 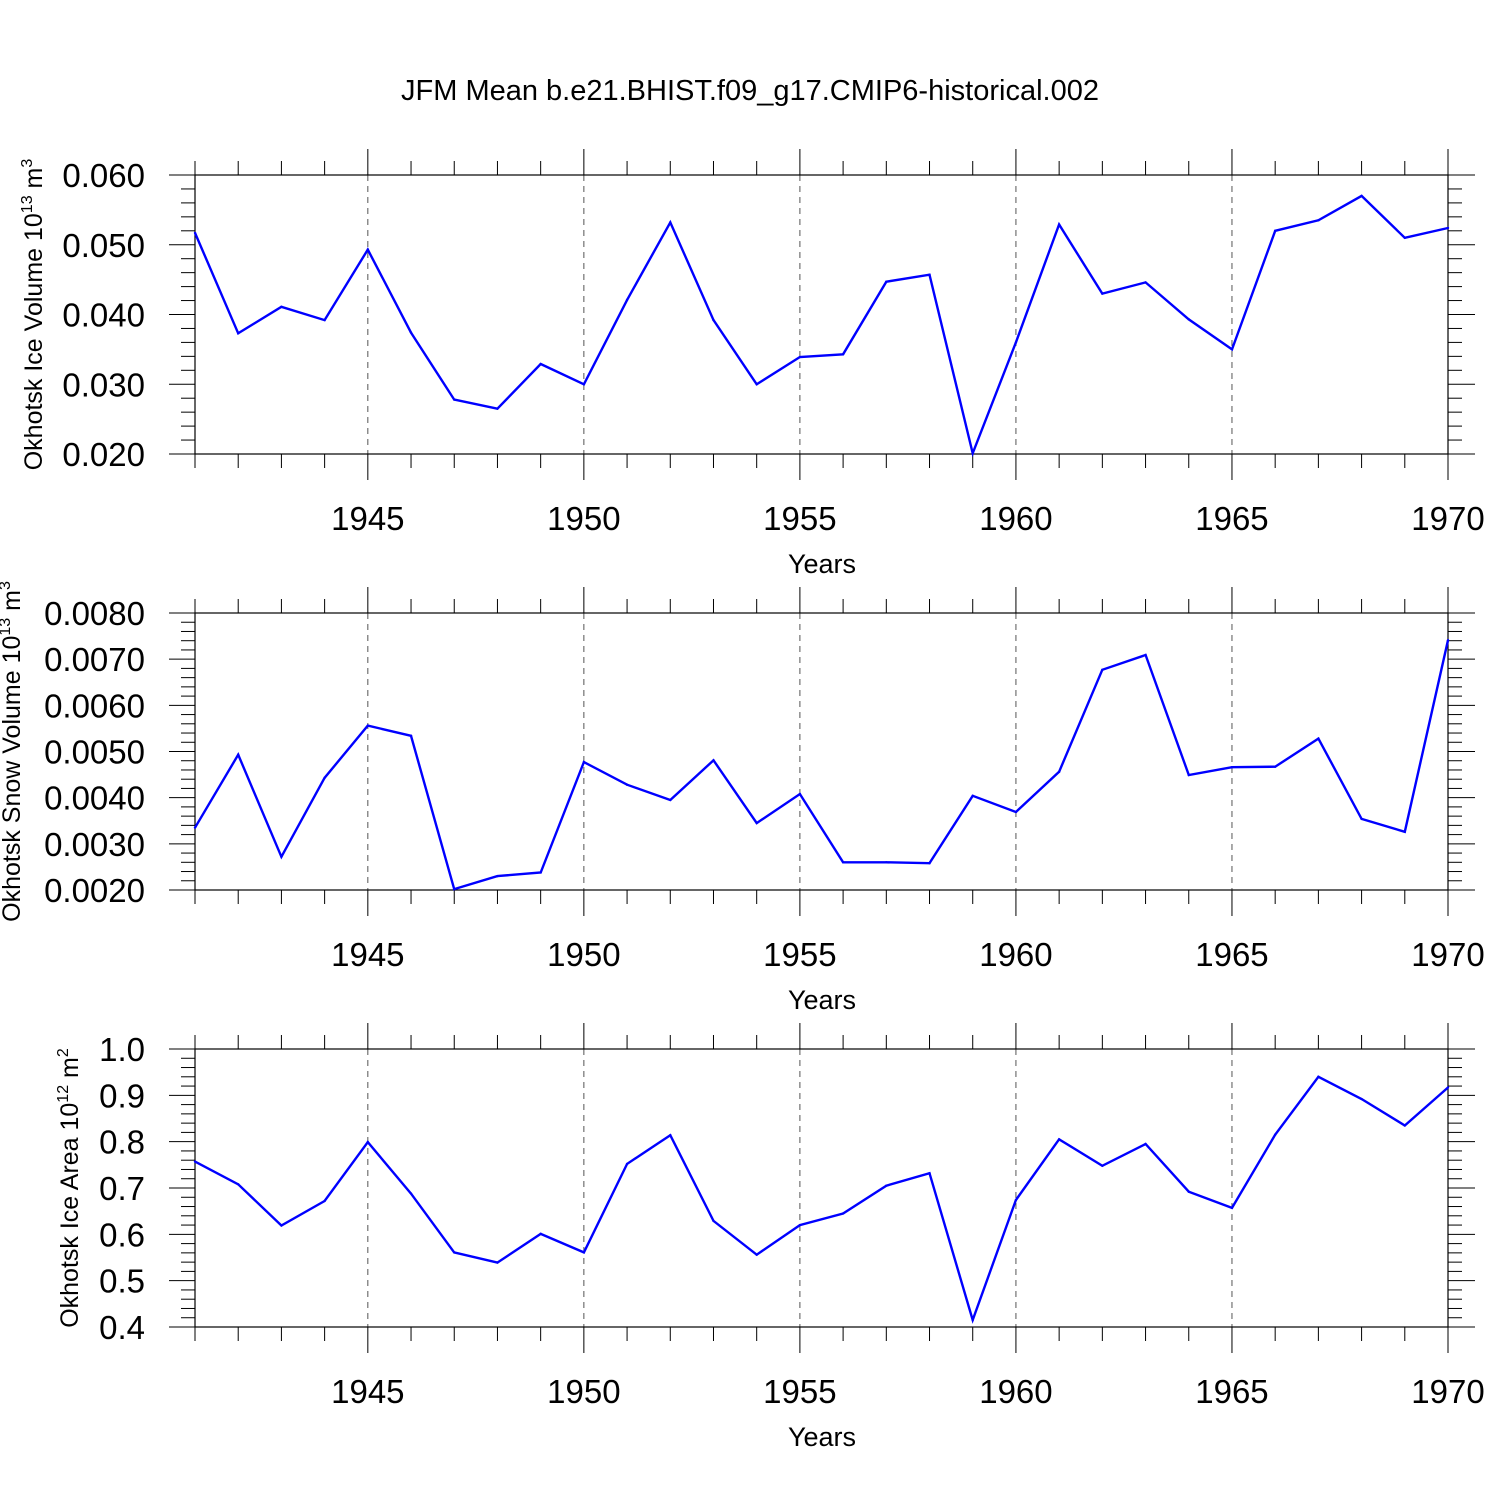 I want to click on x-tick-label: 1955, so click(x=799, y=954).